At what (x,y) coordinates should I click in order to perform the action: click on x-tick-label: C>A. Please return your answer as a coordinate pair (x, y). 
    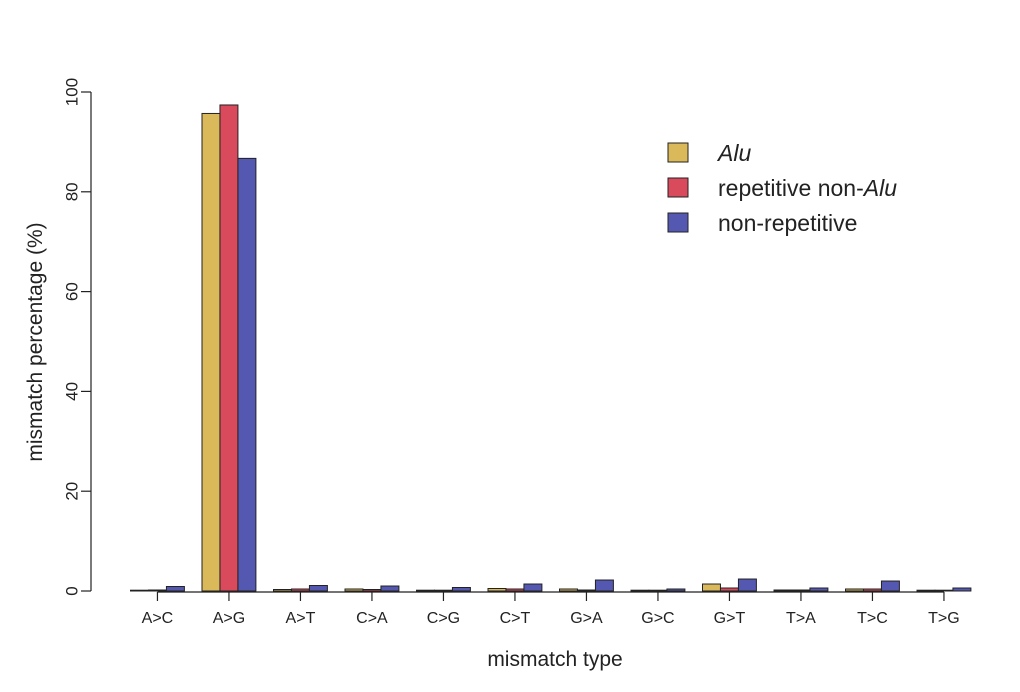
    Looking at the image, I should click on (372, 618).